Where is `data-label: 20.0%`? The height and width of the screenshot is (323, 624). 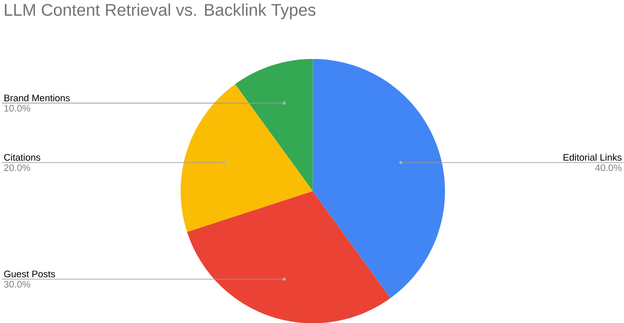
data-label: 20.0% is located at coordinates (17, 167).